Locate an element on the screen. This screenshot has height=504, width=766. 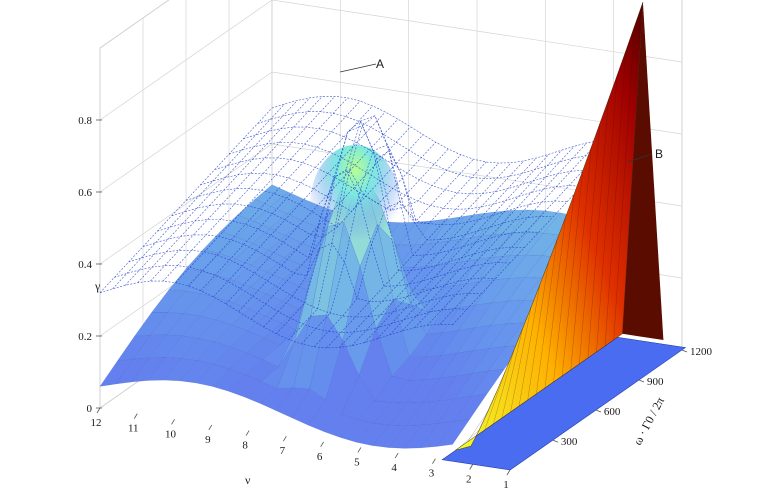
x-tick-label: 5 is located at coordinates (357, 462).